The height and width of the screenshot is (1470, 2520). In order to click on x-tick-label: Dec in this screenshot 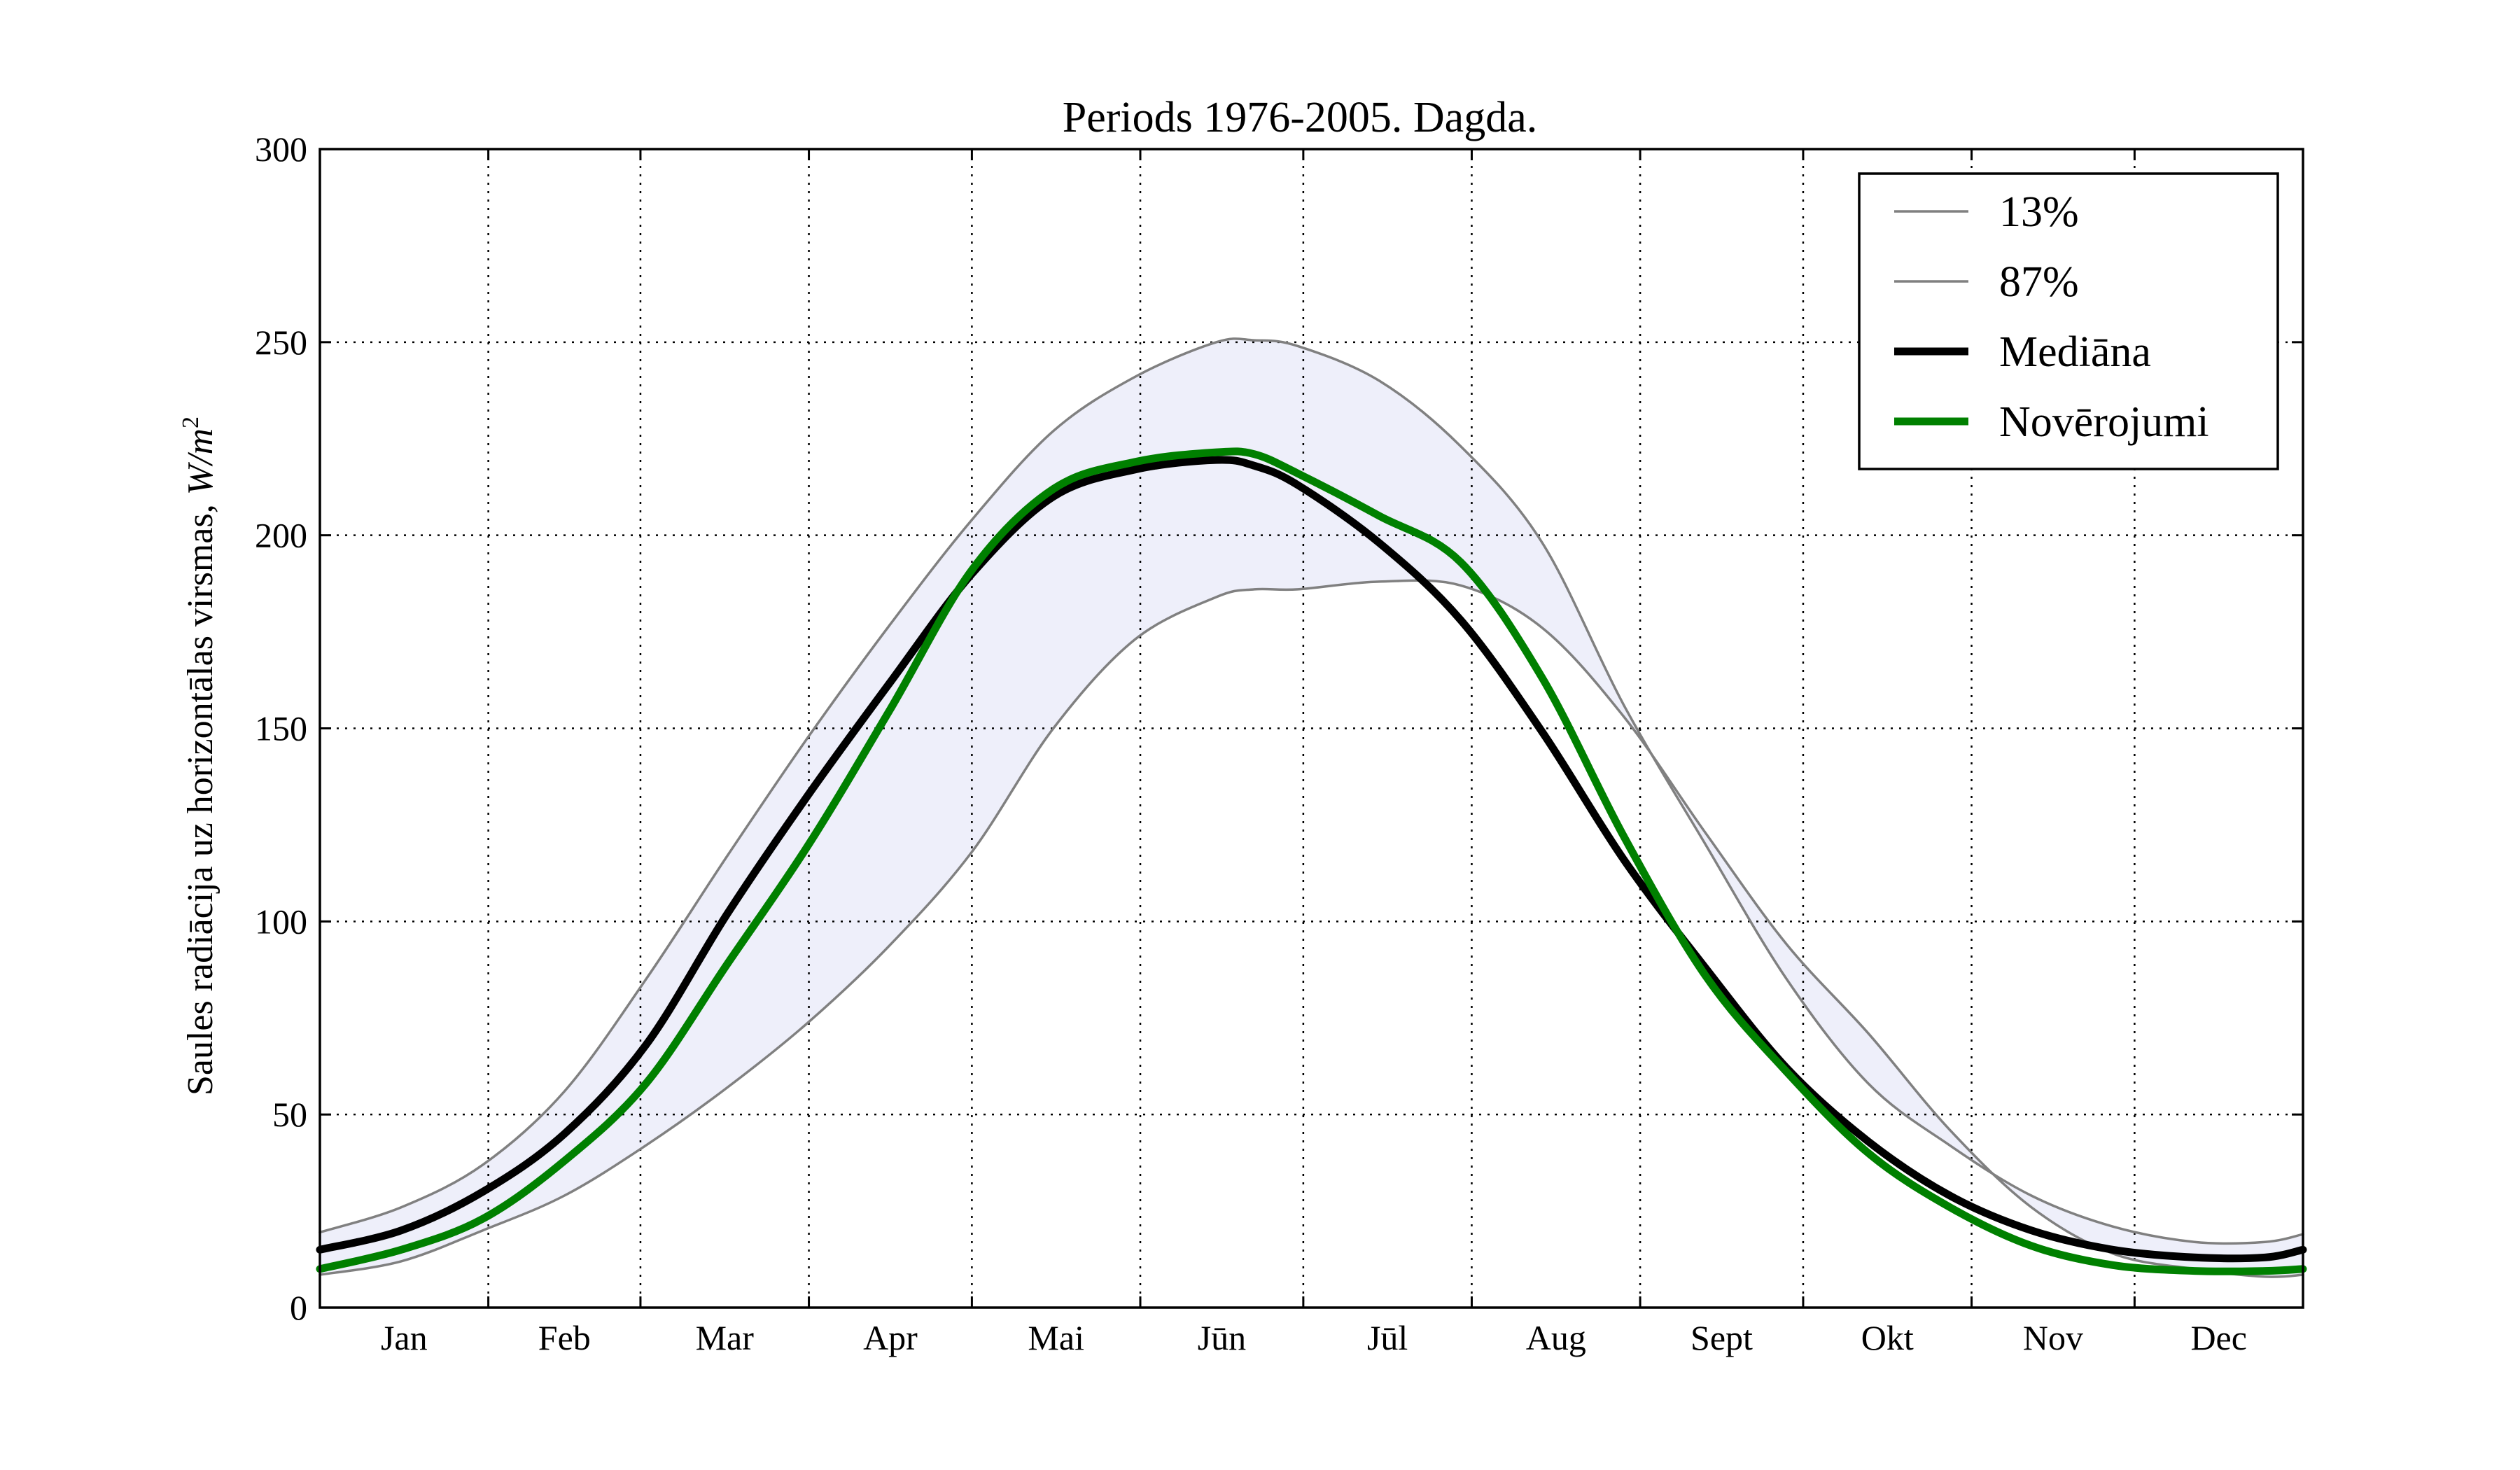, I will do `click(2218, 1337)`.